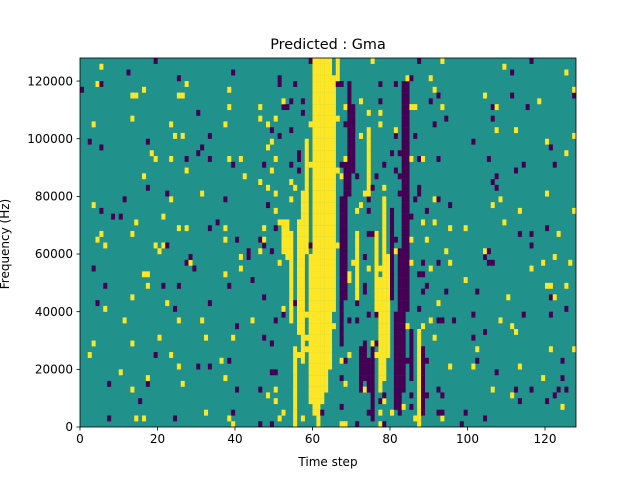  Describe the element at coordinates (6, 244) in the screenshot. I see `y-axis-label: Frequency (Hz)` at that location.